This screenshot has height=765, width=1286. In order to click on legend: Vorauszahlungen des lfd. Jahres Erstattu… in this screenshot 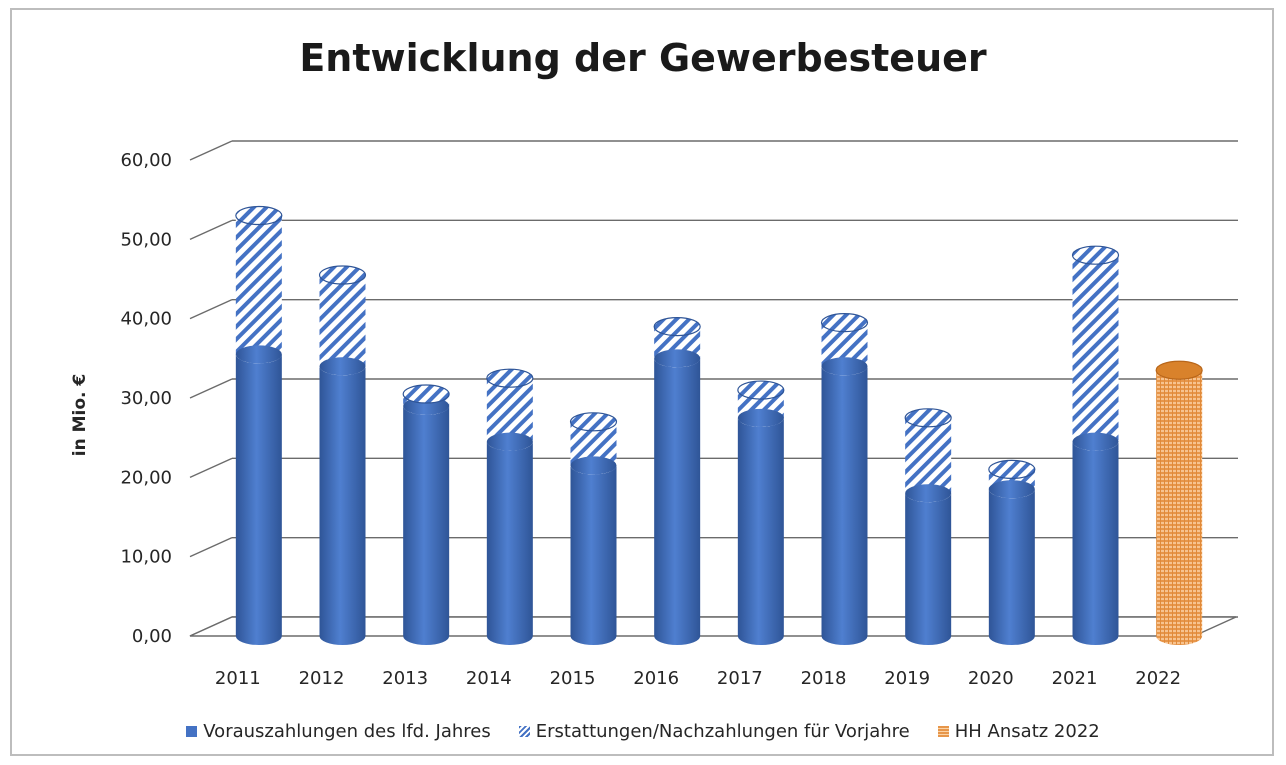, I will do `click(643, 731)`.